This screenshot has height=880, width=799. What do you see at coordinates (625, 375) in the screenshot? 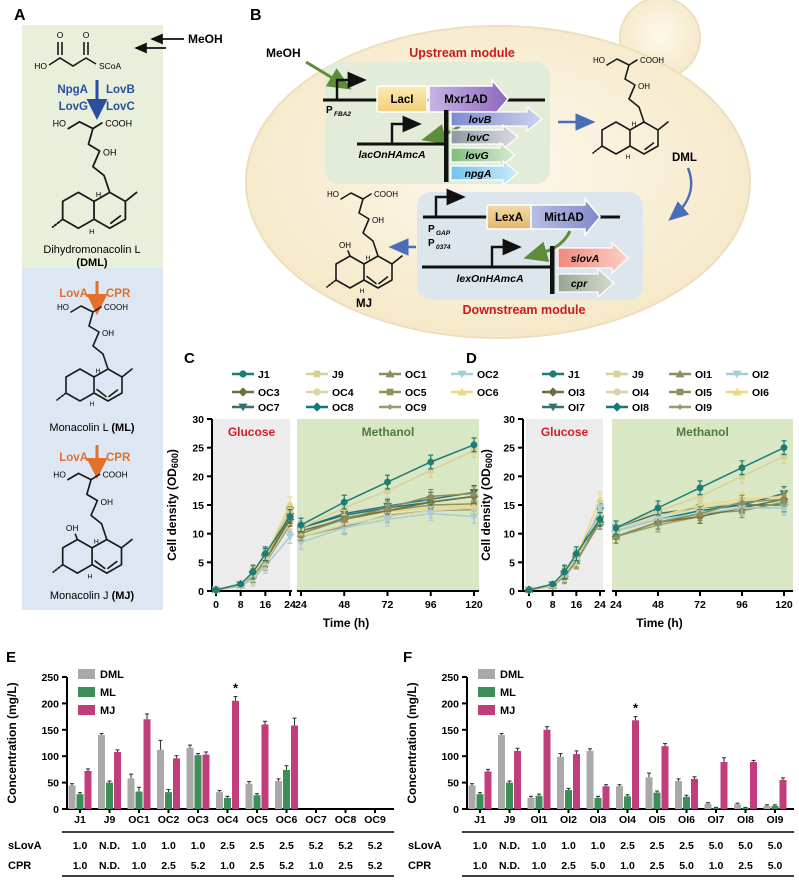
I see `legend-item-J9: J9` at bounding box center [625, 375].